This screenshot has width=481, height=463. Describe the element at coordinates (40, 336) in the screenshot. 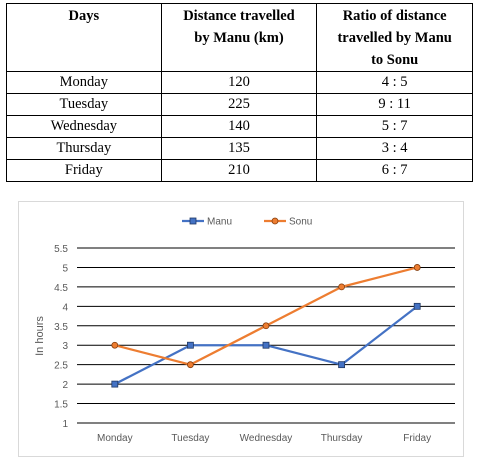

I see `y-axis-label: In hours` at that location.